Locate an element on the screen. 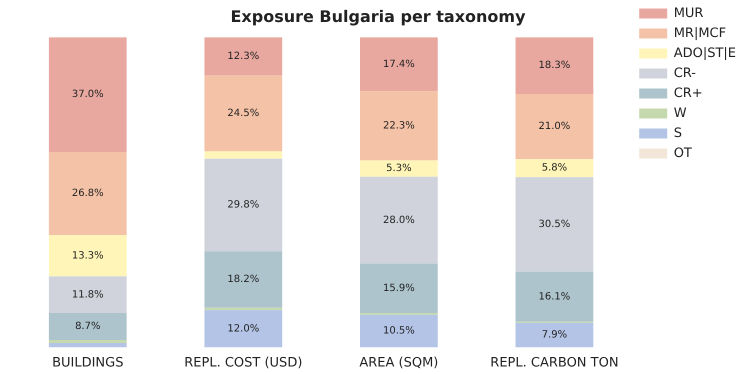  data-label: 7.9% is located at coordinates (555, 335).